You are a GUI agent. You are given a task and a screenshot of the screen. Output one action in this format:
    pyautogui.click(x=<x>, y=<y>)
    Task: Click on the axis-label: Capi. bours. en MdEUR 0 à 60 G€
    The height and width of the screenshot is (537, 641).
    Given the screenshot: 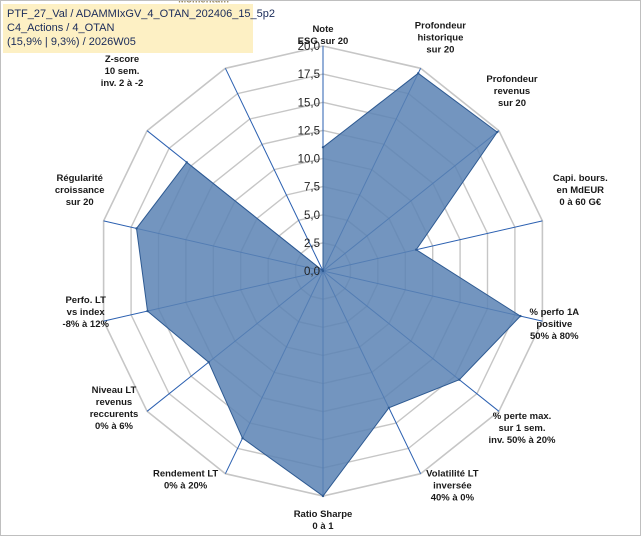 What is the action you would take?
    pyautogui.click(x=580, y=190)
    